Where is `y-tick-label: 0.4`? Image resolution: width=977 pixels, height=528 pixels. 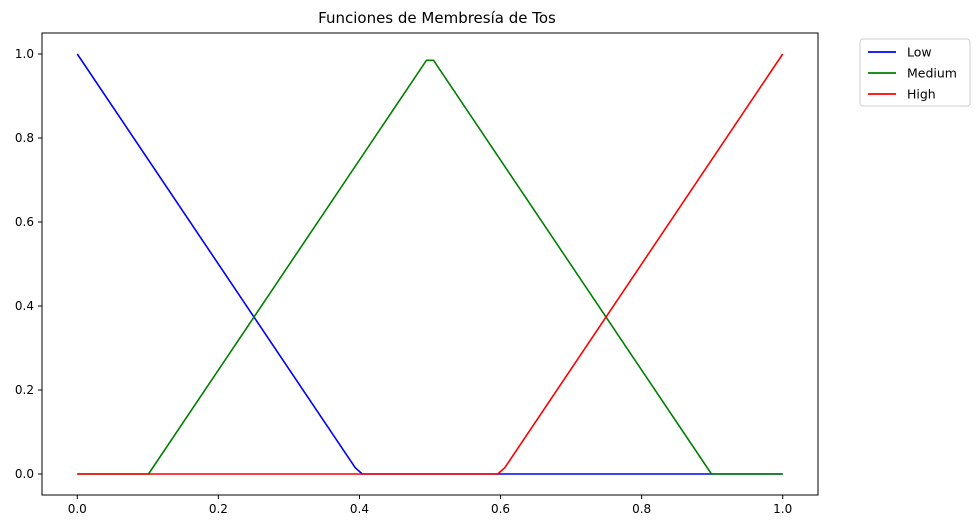 y-tick-label: 0.4 is located at coordinates (24, 306).